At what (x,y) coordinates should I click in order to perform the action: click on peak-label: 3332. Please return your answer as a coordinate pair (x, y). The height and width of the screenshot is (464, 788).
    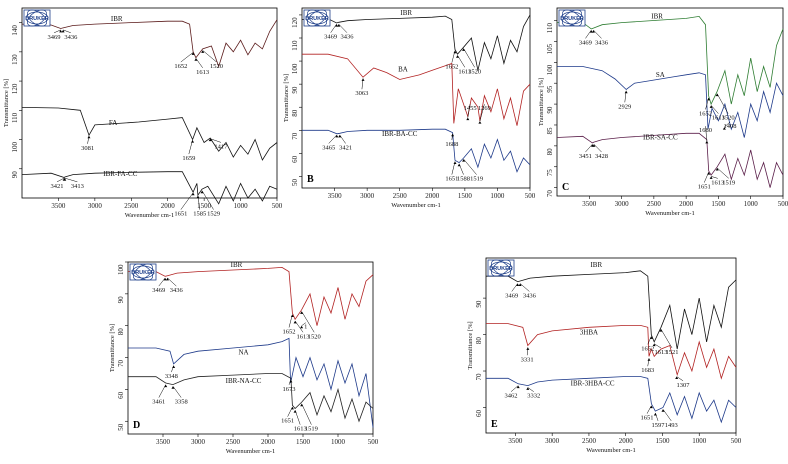
    Looking at the image, I should click on (533, 396).